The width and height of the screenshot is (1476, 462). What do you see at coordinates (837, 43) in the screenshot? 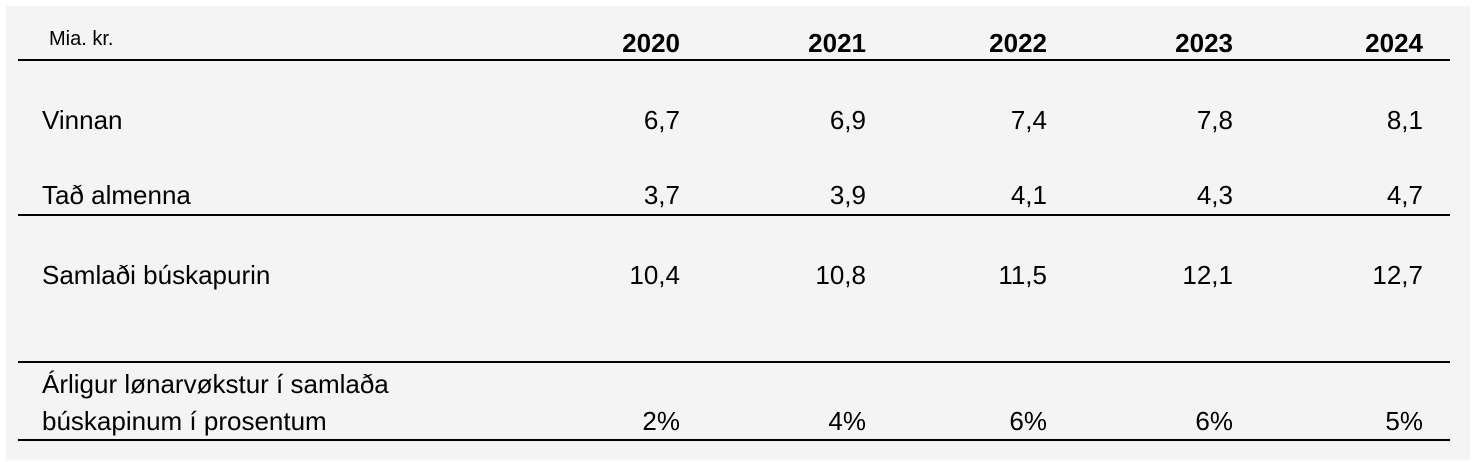
I see `year-header-2021: 2021` at bounding box center [837, 43].